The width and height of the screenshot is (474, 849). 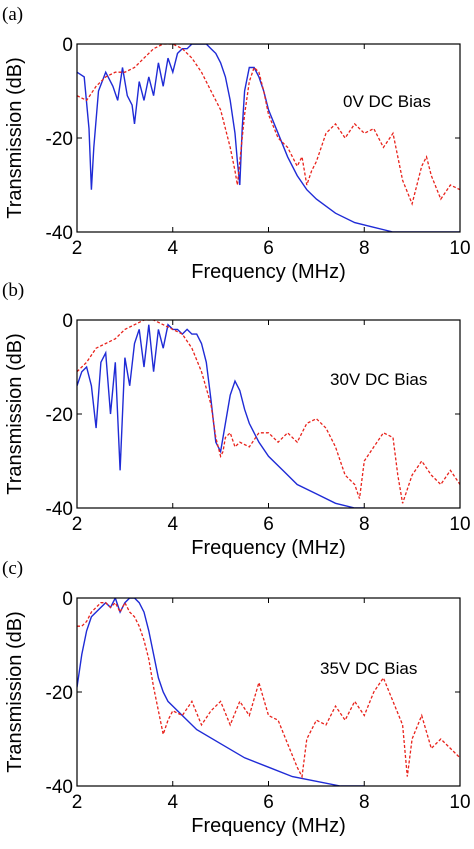 What do you see at coordinates (12, 14) in the screenshot?
I see `panel-label: (a)` at bounding box center [12, 14].